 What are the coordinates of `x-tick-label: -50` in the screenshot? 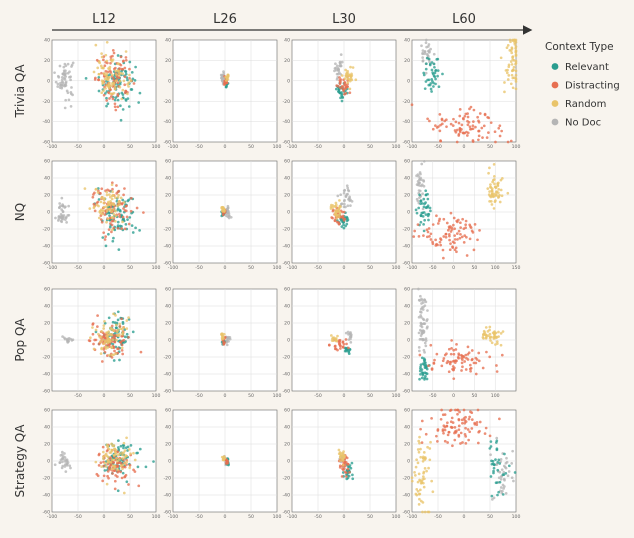 It's located at (318, 268).